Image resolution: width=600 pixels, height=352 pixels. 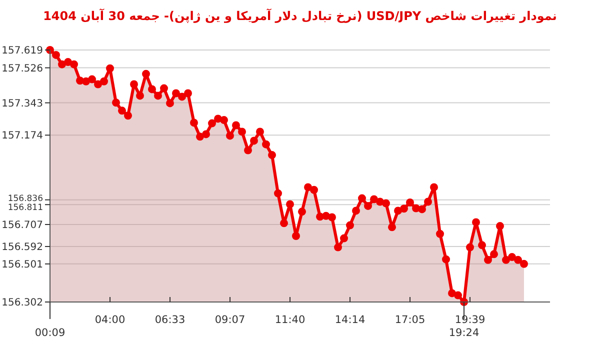 What do you see at coordinates (22, 136) in the screenshot?
I see `y-tick-label: 157.174` at bounding box center [22, 136].